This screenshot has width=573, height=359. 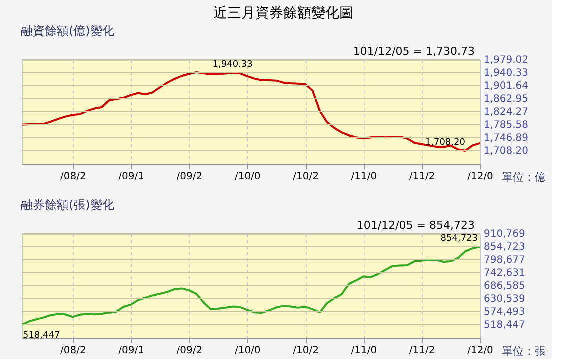 I want to click on y-tick-label: 1,979.02, so click(x=506, y=60).